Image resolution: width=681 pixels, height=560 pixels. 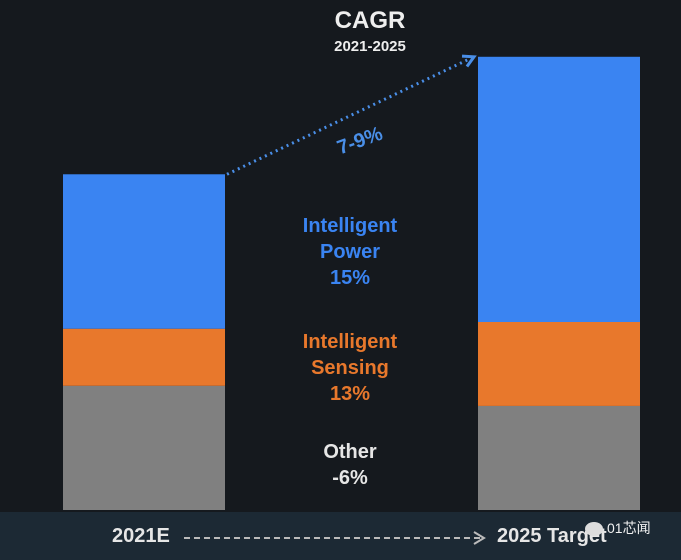 What do you see at coordinates (144, 251) in the screenshot?
I see `bar-0-intelligent-power` at bounding box center [144, 251].